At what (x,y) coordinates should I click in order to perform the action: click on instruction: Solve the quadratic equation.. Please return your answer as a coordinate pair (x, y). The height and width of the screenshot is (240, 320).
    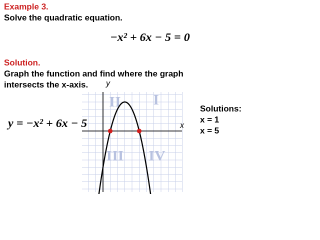
    Looking at the image, I should click on (63, 17).